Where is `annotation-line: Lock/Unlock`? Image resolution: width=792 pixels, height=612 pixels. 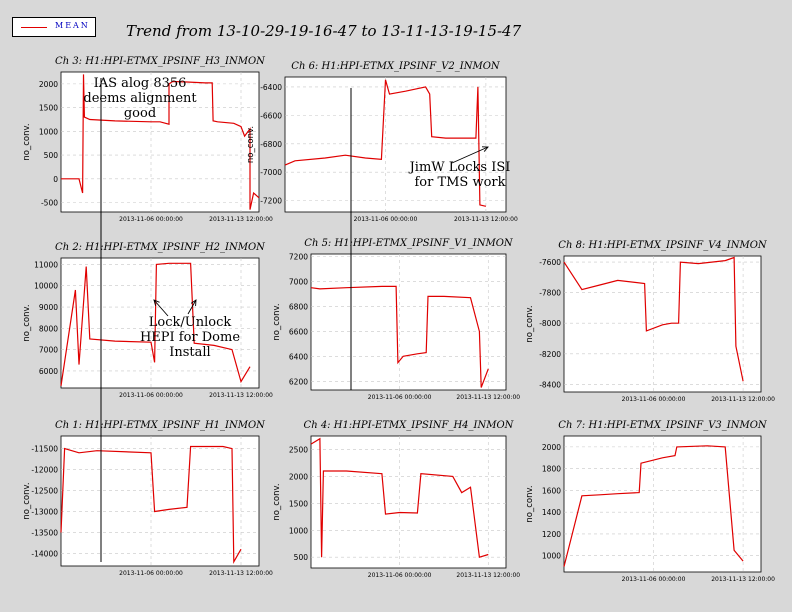 annotation-line: Lock/Unlock is located at coordinates (190, 322).